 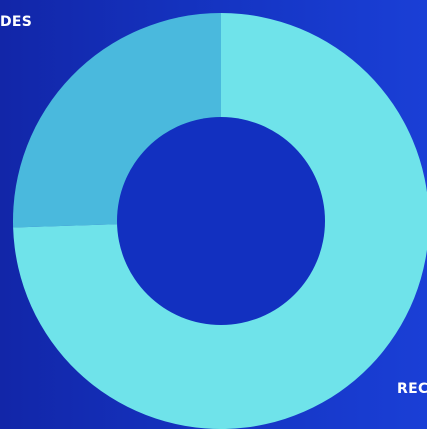 What do you see at coordinates (16, 22) in the screenshot?
I see `slice-label-des: DES` at bounding box center [16, 22].